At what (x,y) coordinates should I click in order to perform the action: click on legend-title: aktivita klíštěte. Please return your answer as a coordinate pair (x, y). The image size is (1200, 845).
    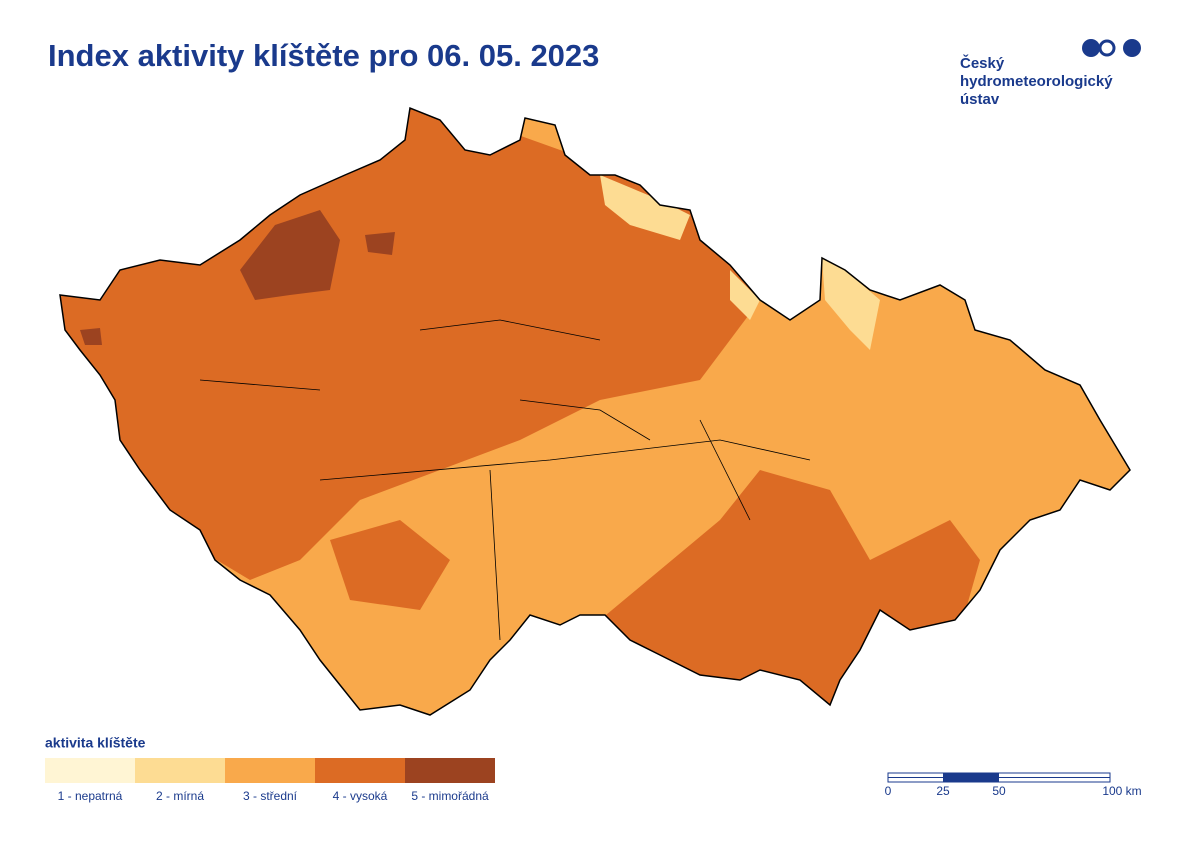
    Looking at the image, I should click on (95, 743).